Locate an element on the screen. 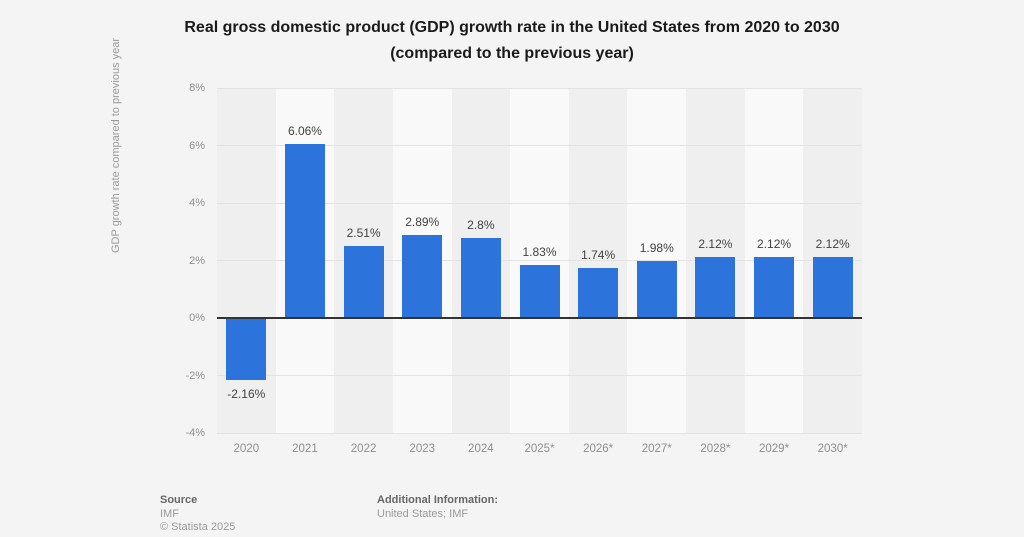  bar-2021 is located at coordinates (304, 230).